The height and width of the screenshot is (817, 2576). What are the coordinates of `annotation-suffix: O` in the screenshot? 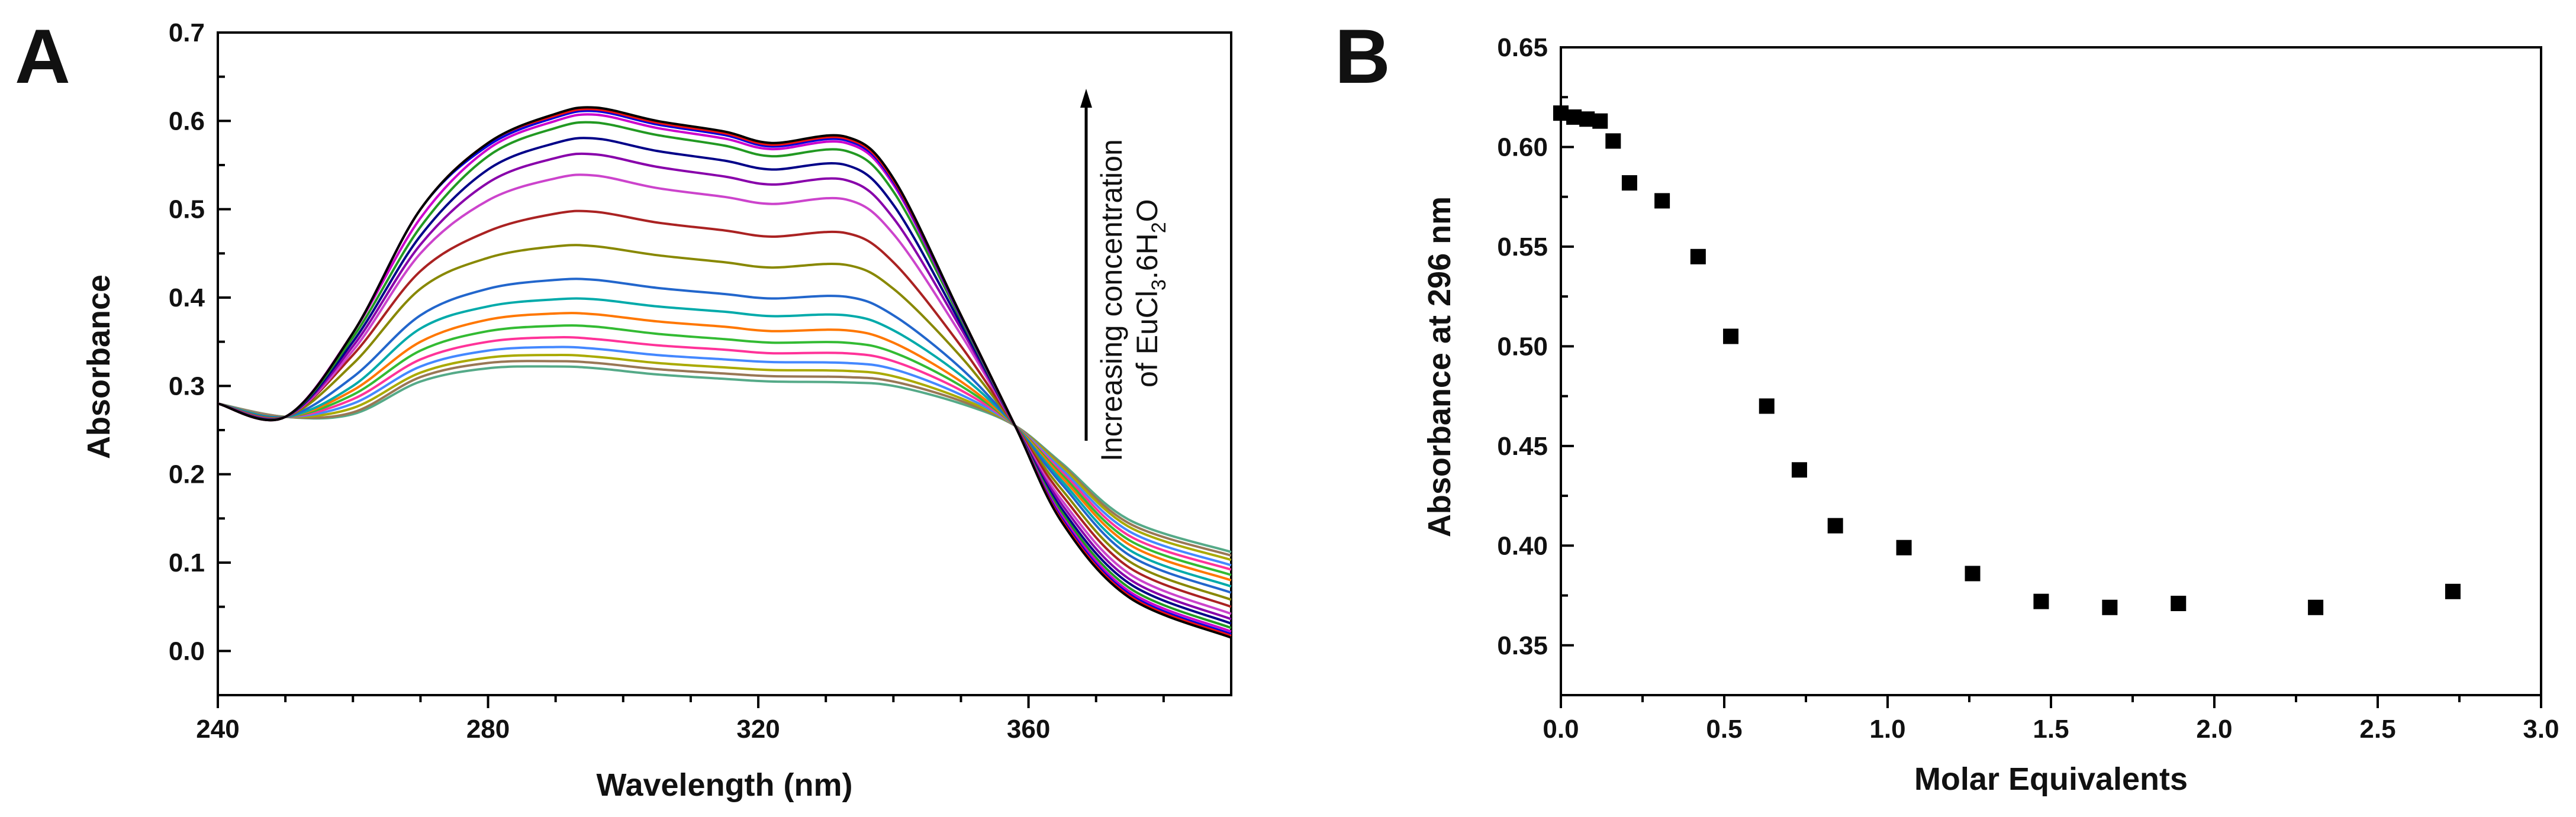 It's located at (1147, 210).